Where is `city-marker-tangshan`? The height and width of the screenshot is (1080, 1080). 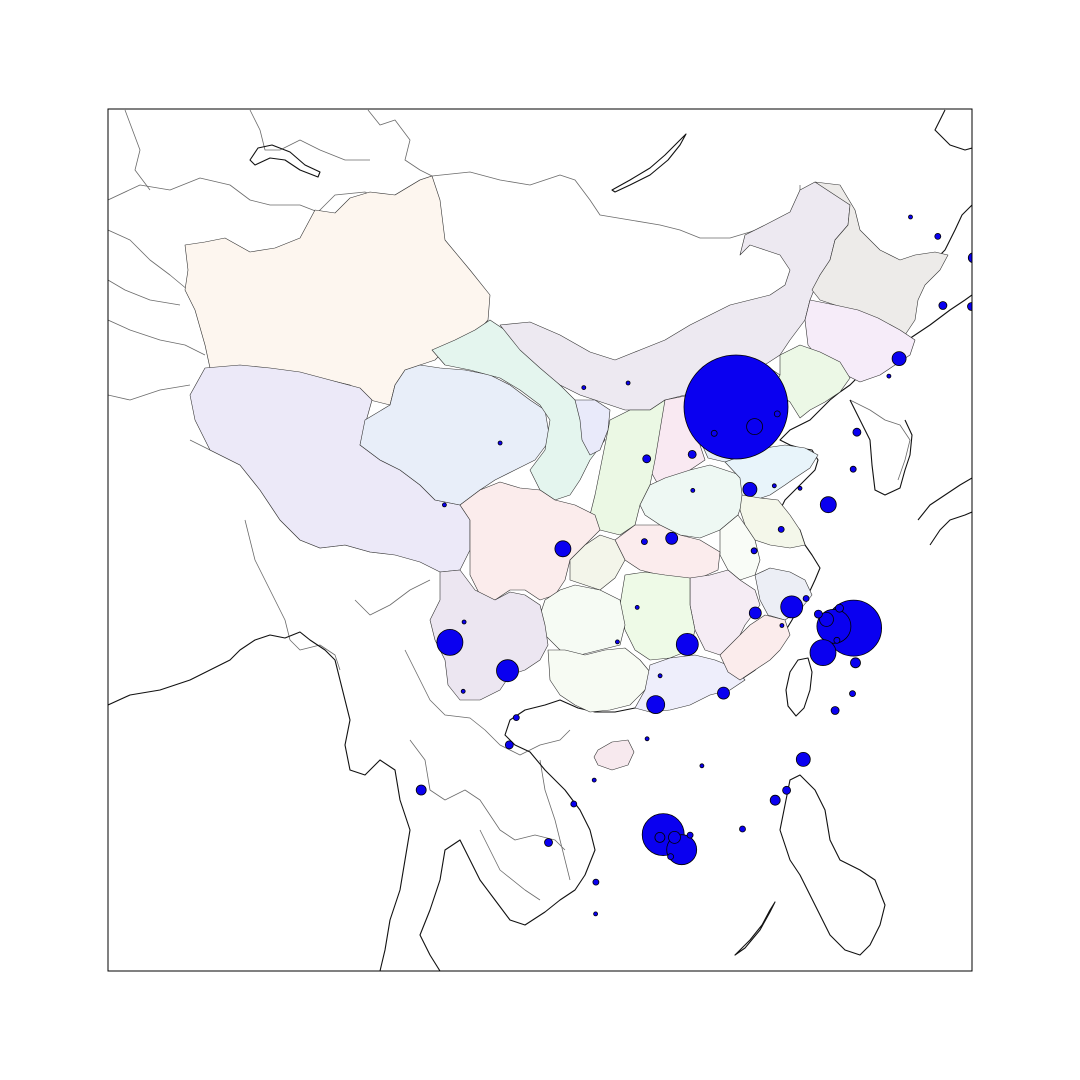
city-marker-tangshan is located at coordinates (777, 414).